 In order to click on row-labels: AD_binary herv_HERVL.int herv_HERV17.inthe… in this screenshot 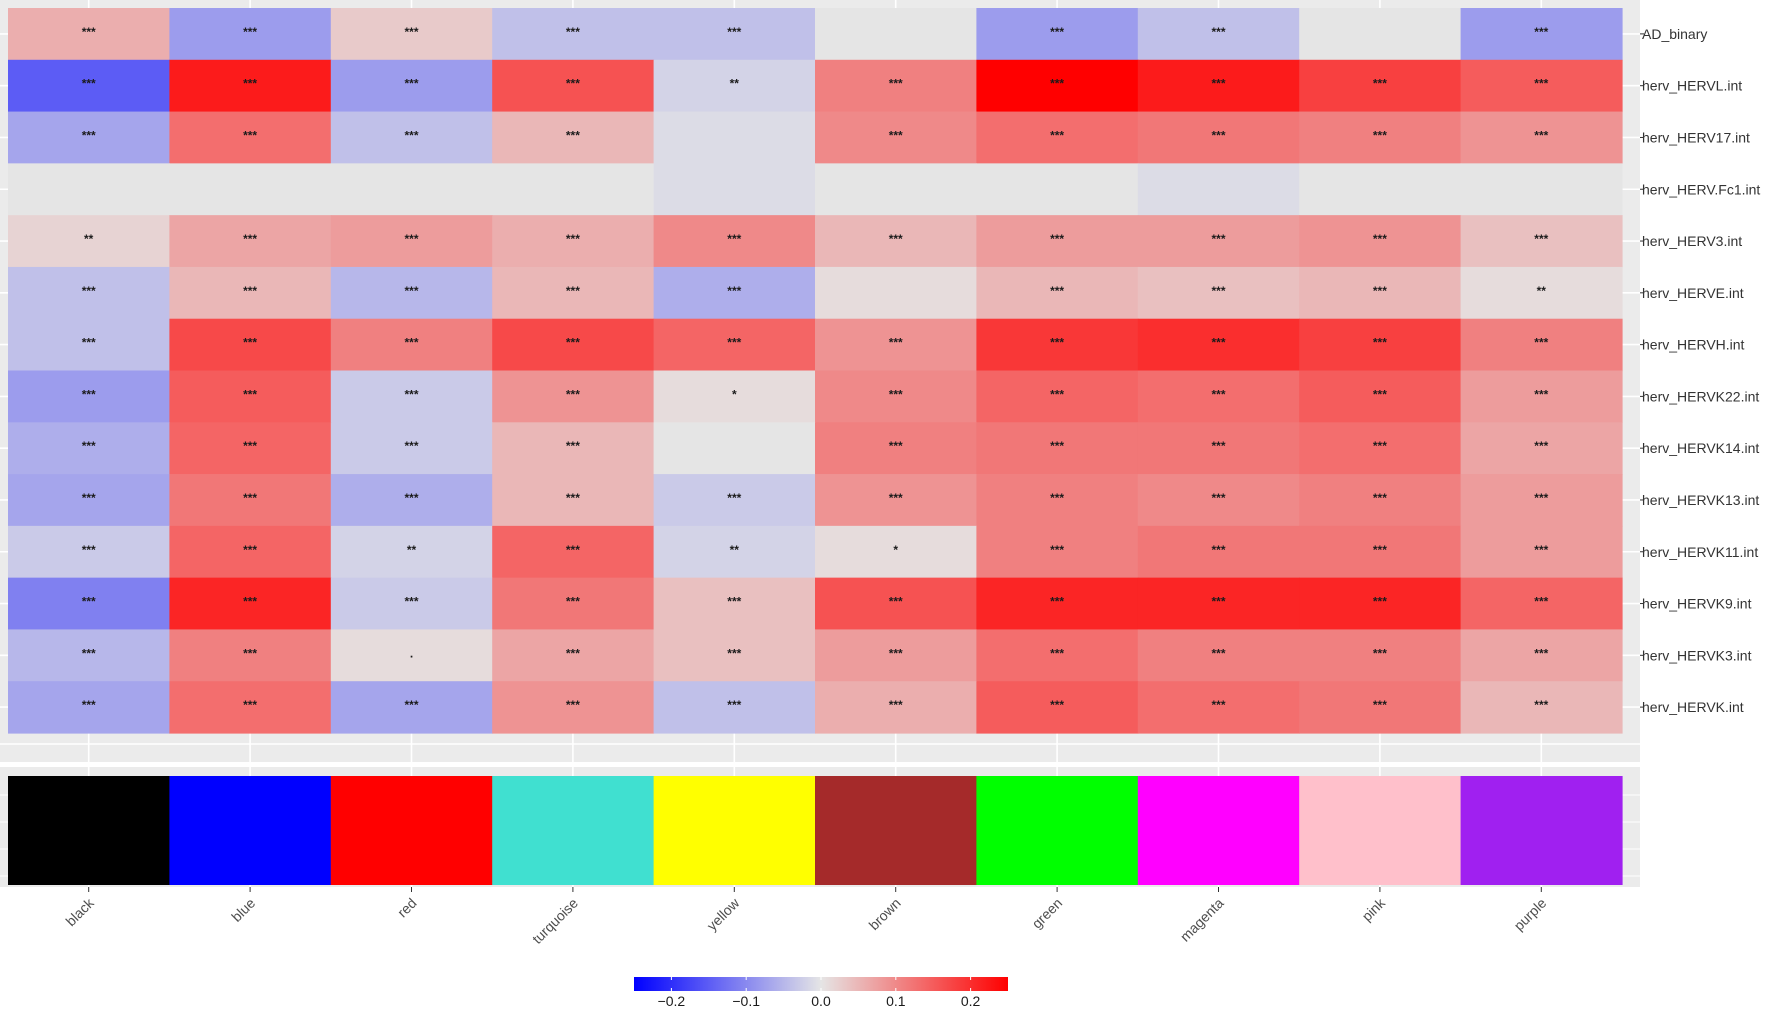, I will do `click(1700, 370)`.